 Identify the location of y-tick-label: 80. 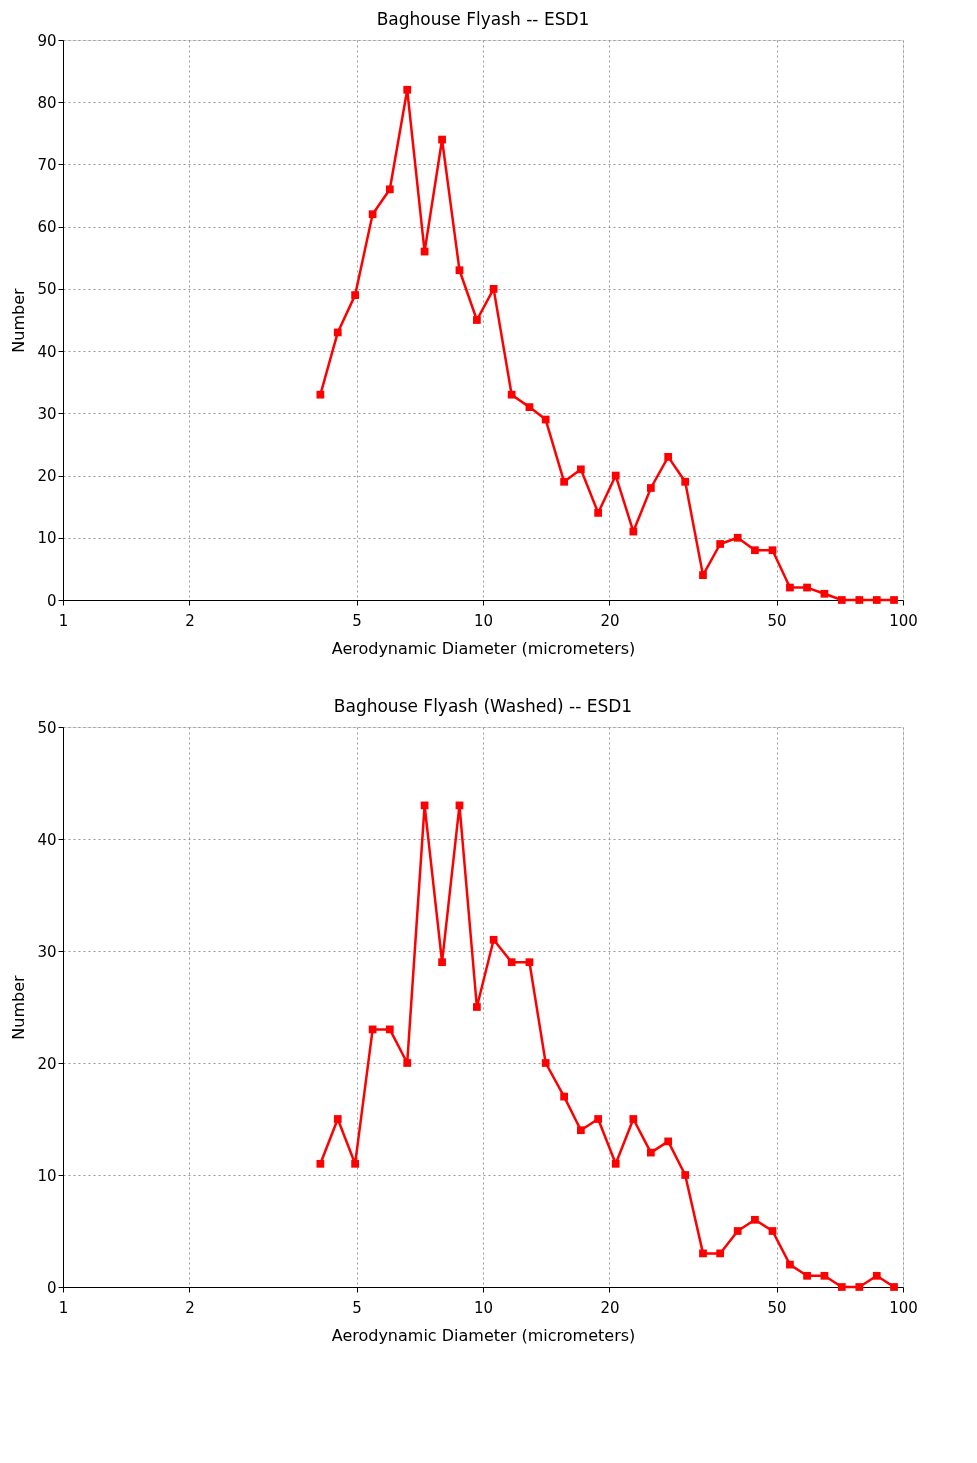
(47, 102).